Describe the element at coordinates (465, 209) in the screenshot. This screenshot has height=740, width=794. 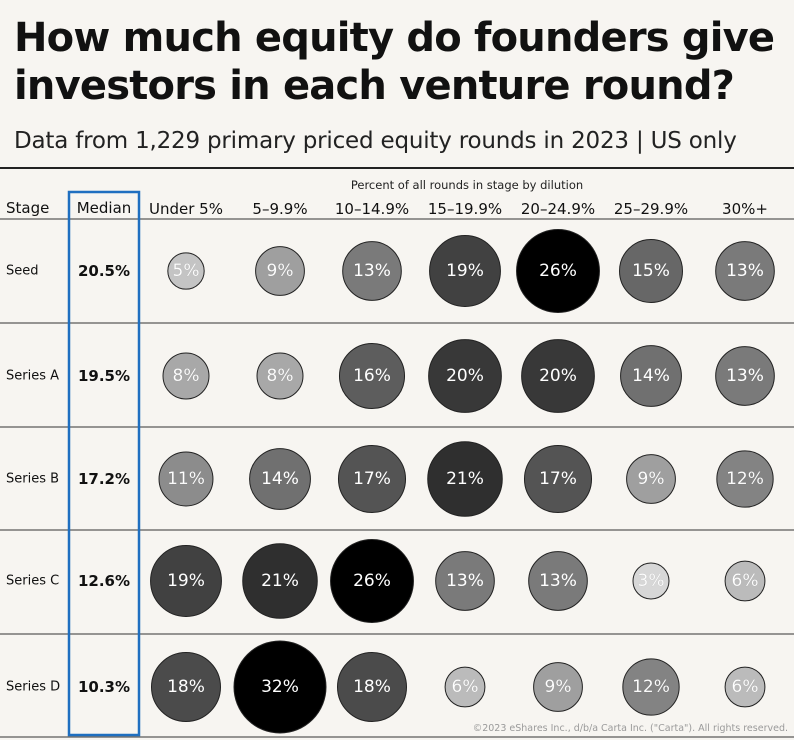
I see `column-header: 15–19.9%` at that location.